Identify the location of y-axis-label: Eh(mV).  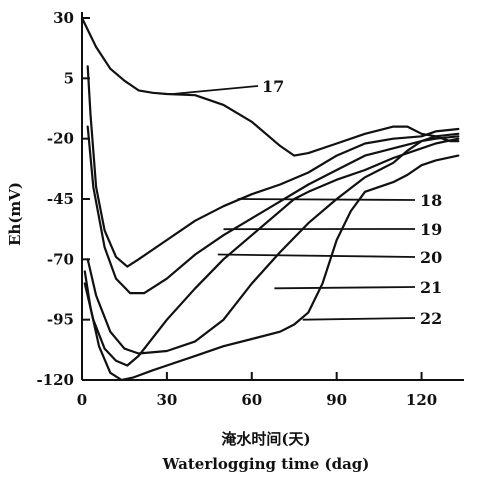
(15, 214).